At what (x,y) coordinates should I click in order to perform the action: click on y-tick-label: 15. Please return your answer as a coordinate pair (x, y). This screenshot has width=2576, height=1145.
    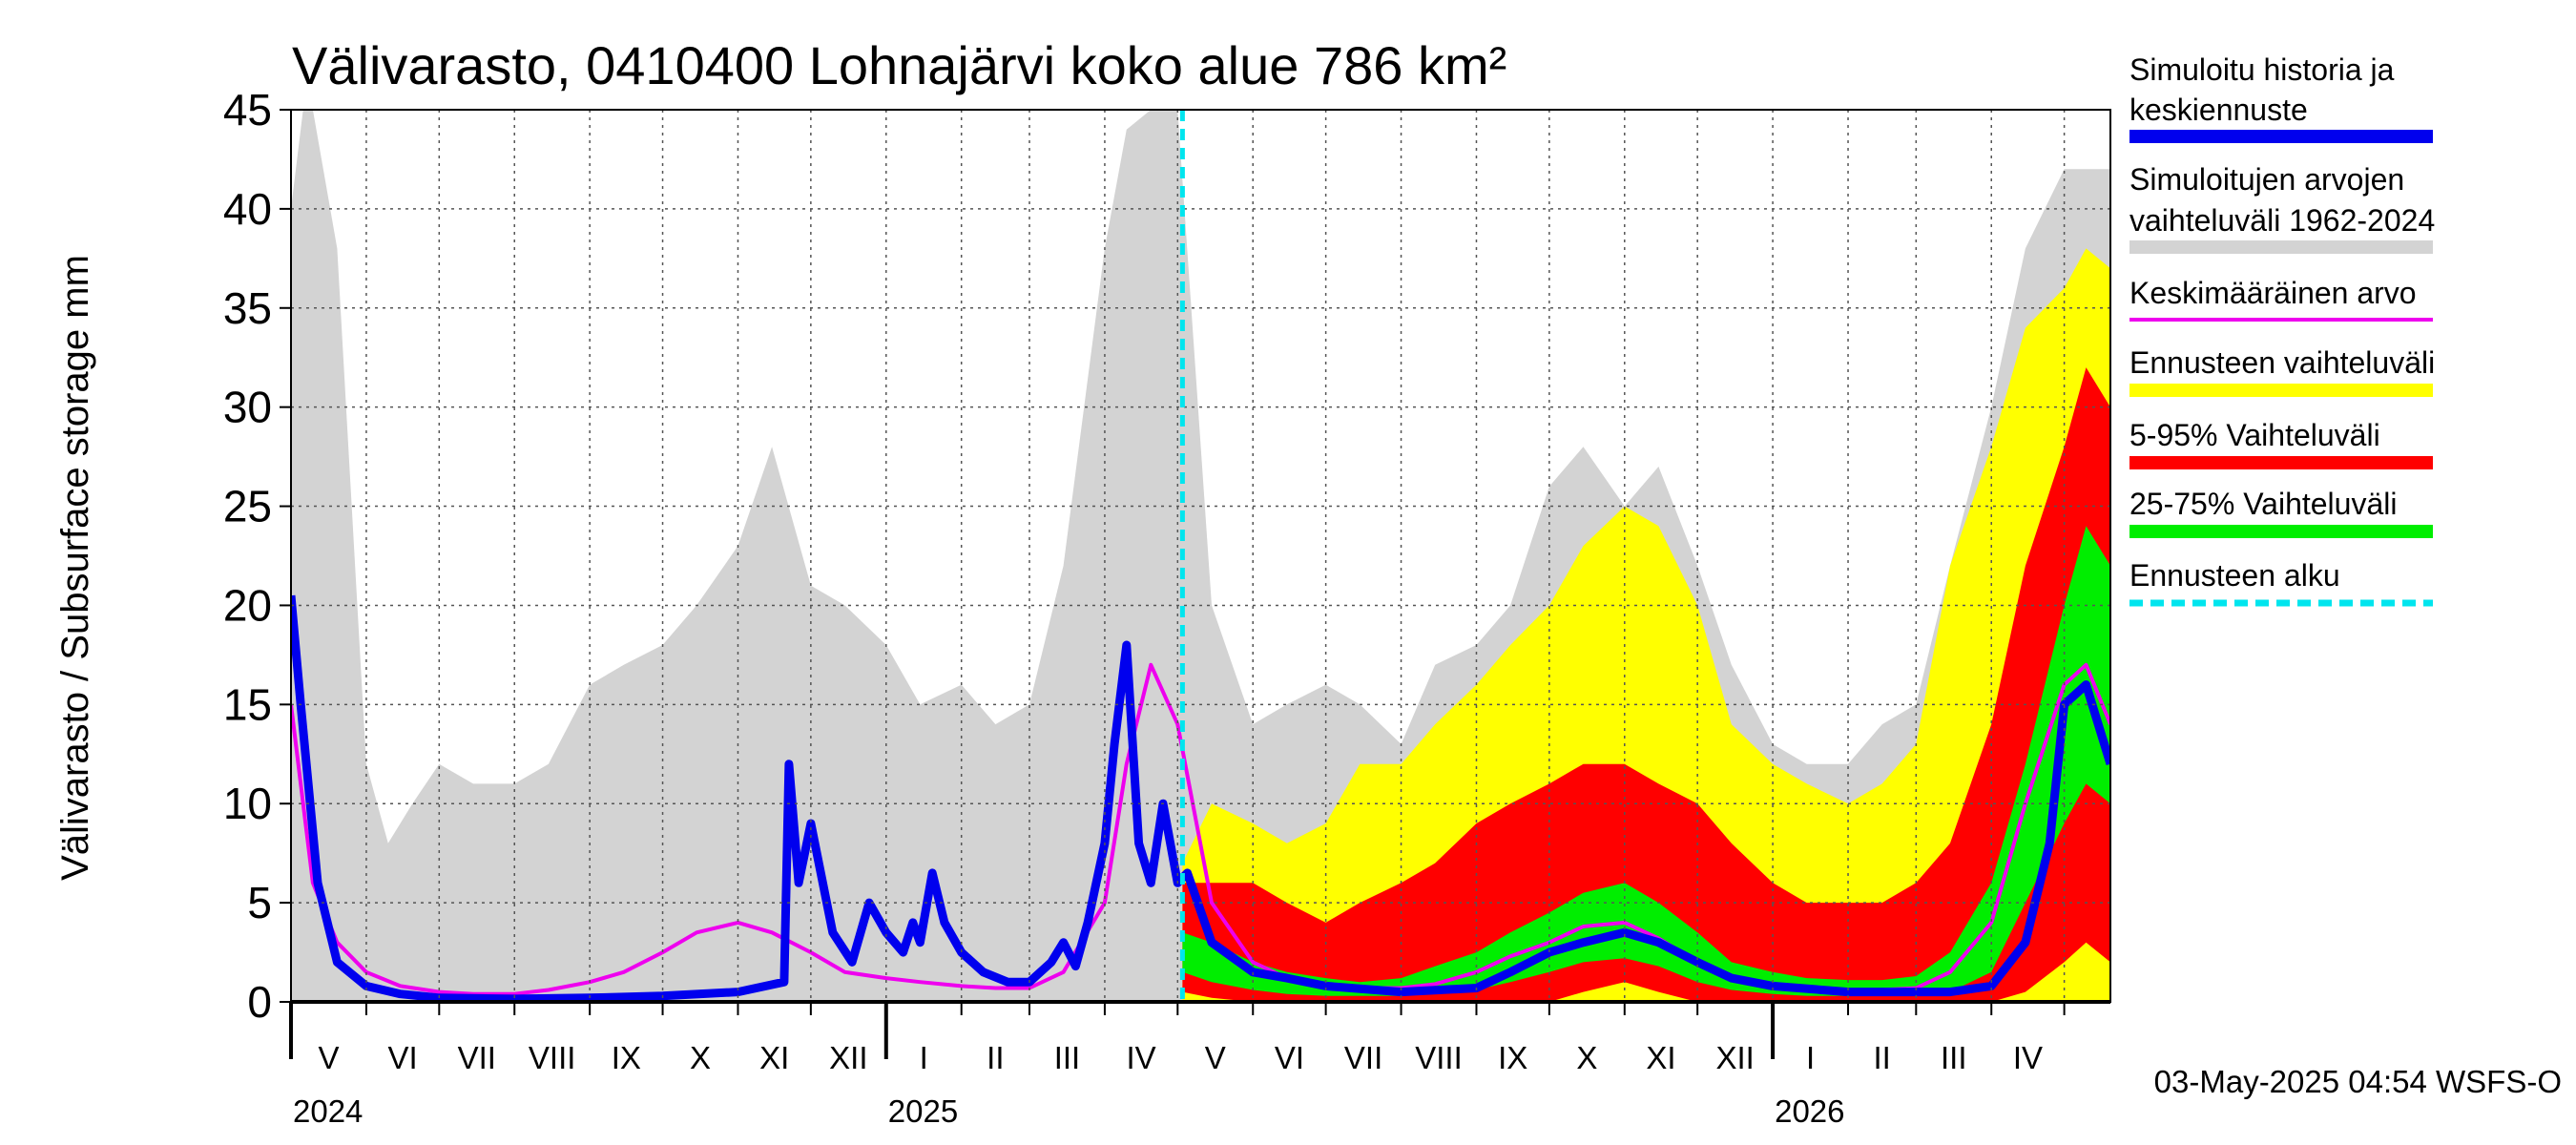
    Looking at the image, I should click on (247, 704).